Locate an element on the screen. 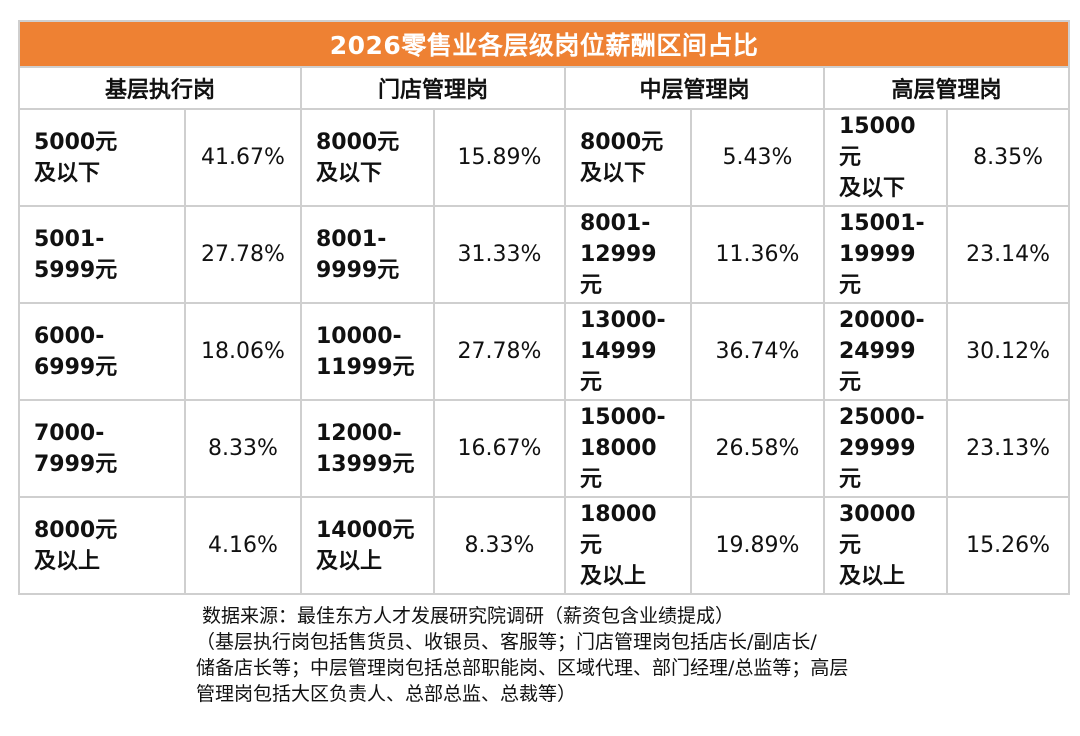  percentage-value: 8.35% is located at coordinates (1008, 157).